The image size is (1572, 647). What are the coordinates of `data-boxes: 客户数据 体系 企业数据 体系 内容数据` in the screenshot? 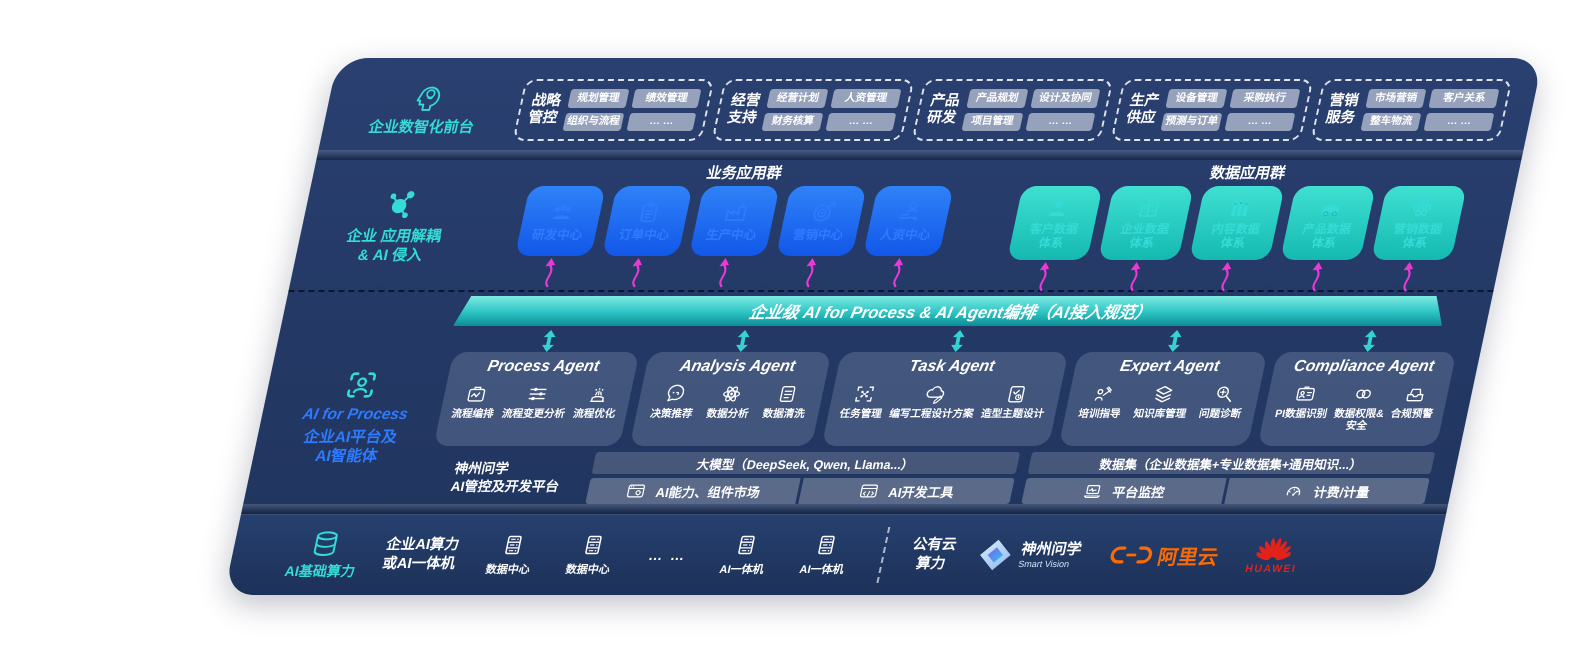 It's located at (1234, 239).